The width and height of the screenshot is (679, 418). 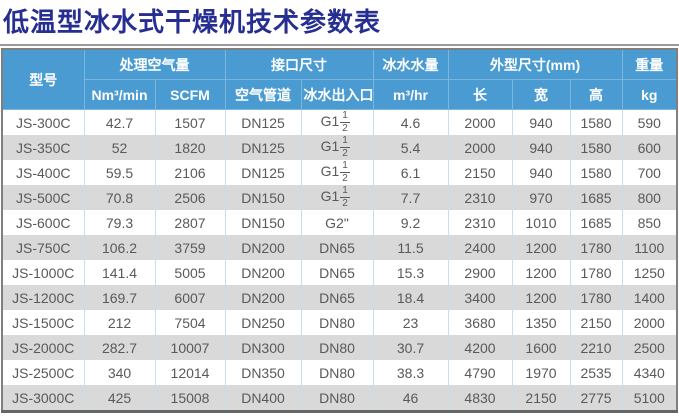 What do you see at coordinates (650, 95) in the screenshot?
I see `header-kg: kg` at bounding box center [650, 95].